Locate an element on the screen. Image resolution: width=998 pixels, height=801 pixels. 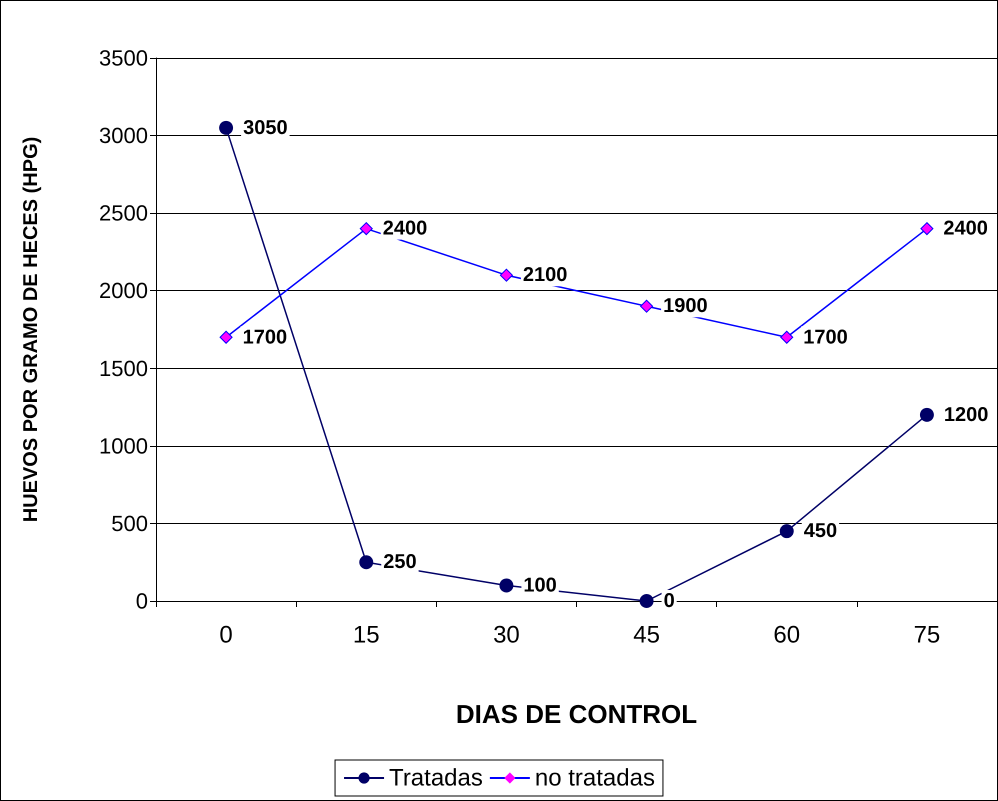
data-label: 450 is located at coordinates (821, 531).